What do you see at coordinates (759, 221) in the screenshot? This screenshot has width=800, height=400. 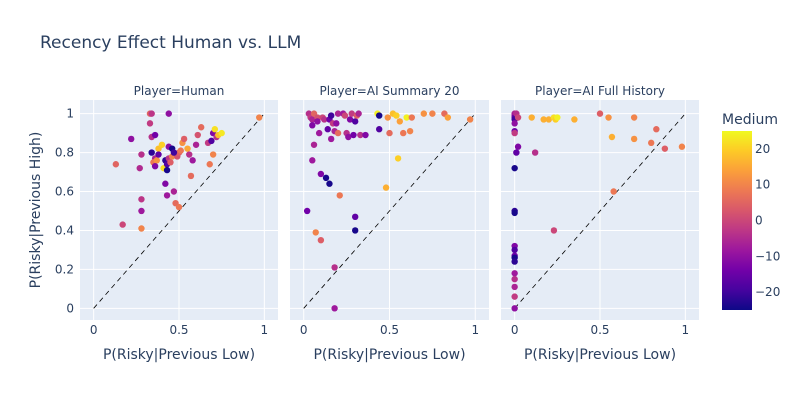 I see `colorbar-tick-label: 0` at bounding box center [759, 221].